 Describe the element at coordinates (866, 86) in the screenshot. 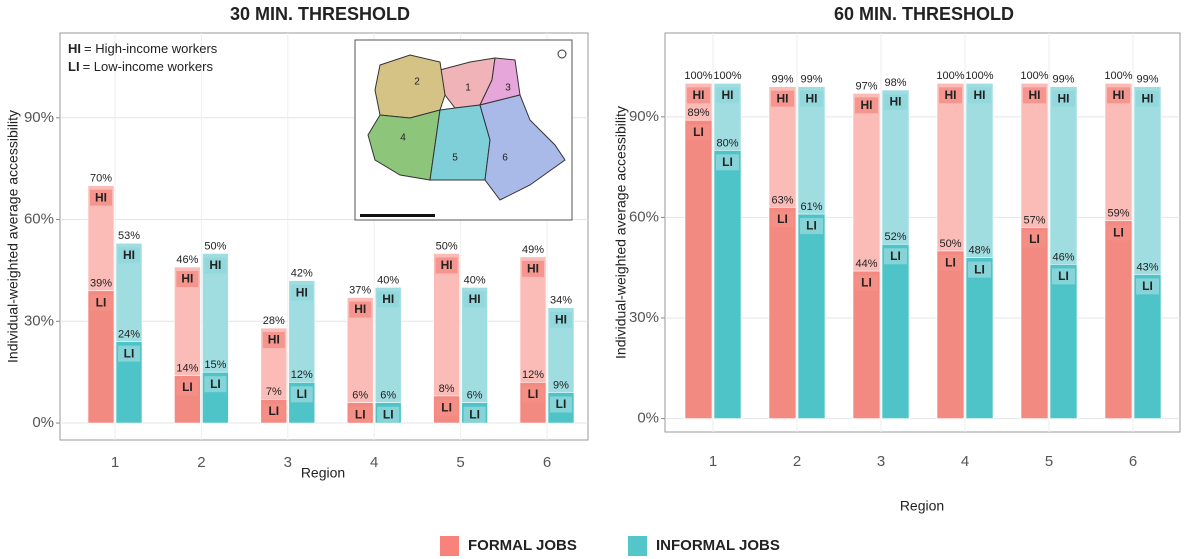

I see `value-label: 97%` at that location.